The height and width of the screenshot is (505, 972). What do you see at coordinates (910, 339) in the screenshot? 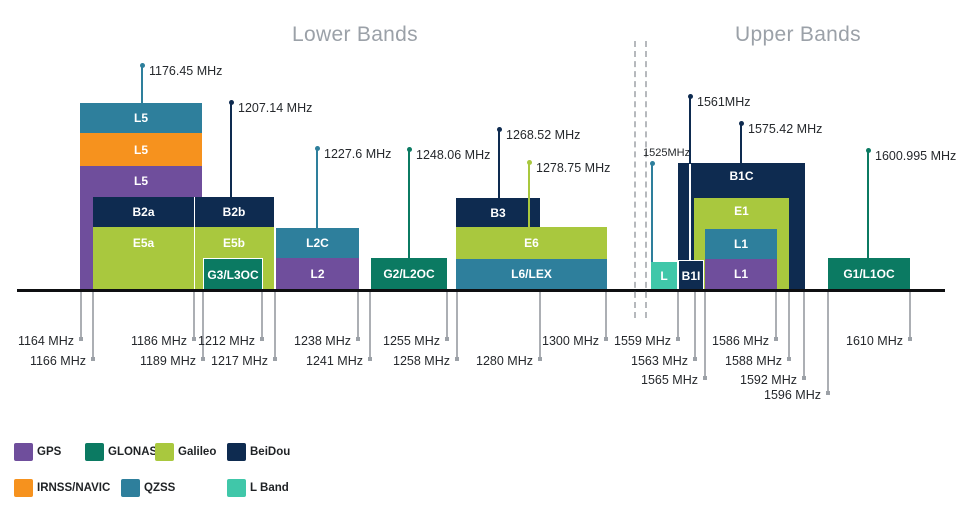
I see `tick-dot-1610-mhz` at bounding box center [910, 339].